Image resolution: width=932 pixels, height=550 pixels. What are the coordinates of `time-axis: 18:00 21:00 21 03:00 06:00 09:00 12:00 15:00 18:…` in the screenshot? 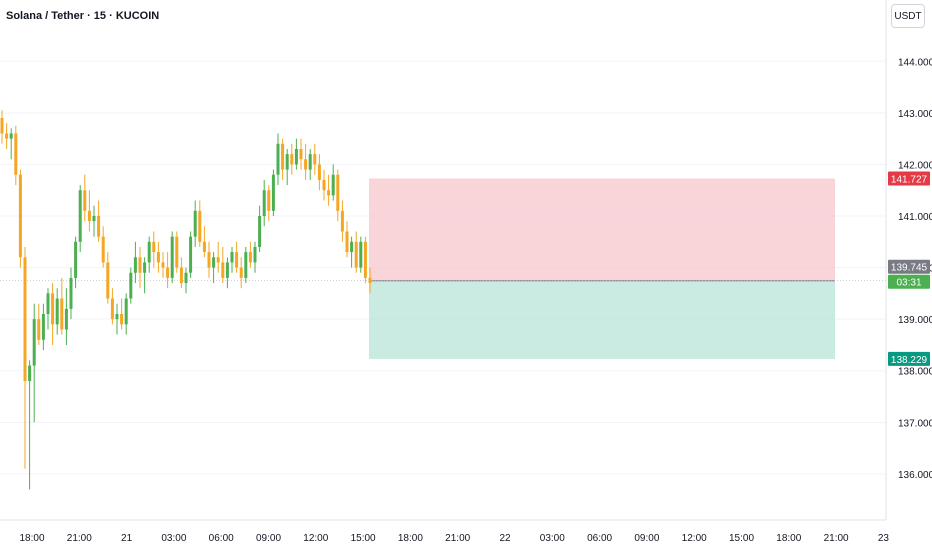 It's located at (454, 538).